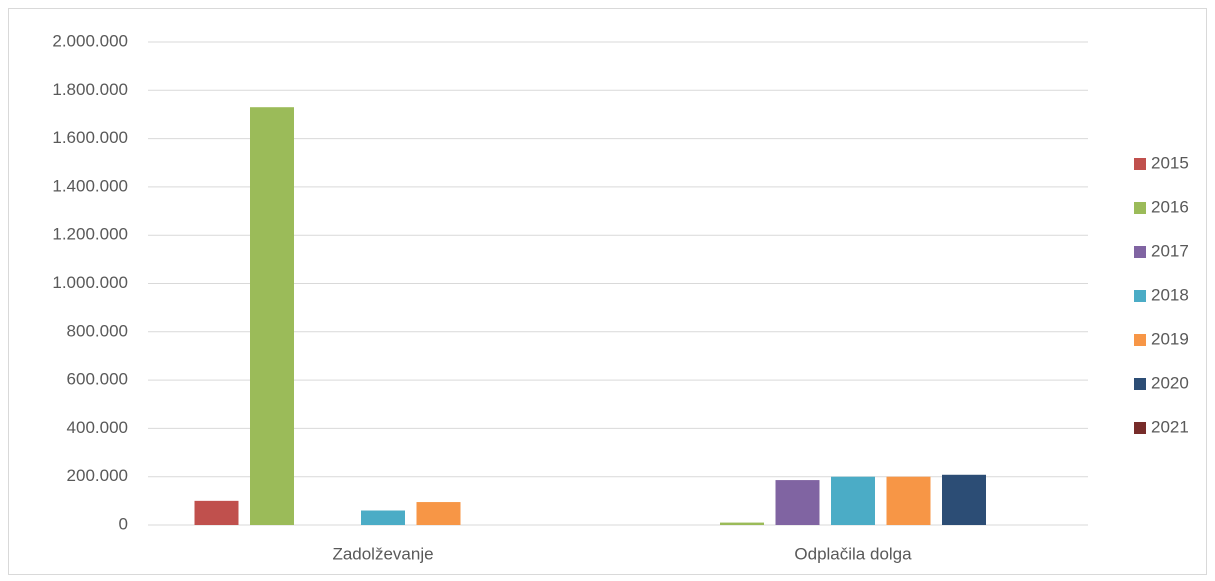 Image resolution: width=1215 pixels, height=581 pixels. I want to click on legend-label: 2015, so click(1170, 162).